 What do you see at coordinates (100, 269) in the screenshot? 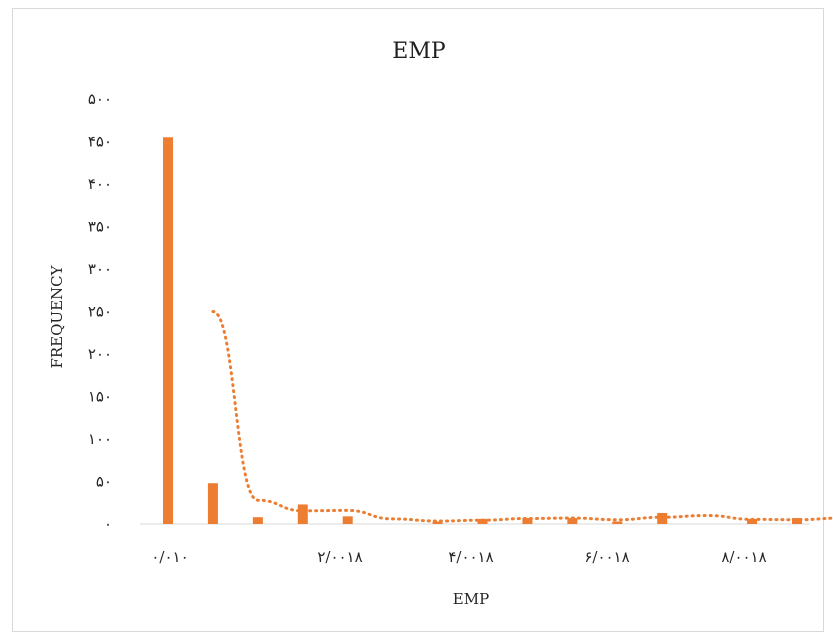
I see `y-tick-label: ۳۰۰` at bounding box center [100, 269].